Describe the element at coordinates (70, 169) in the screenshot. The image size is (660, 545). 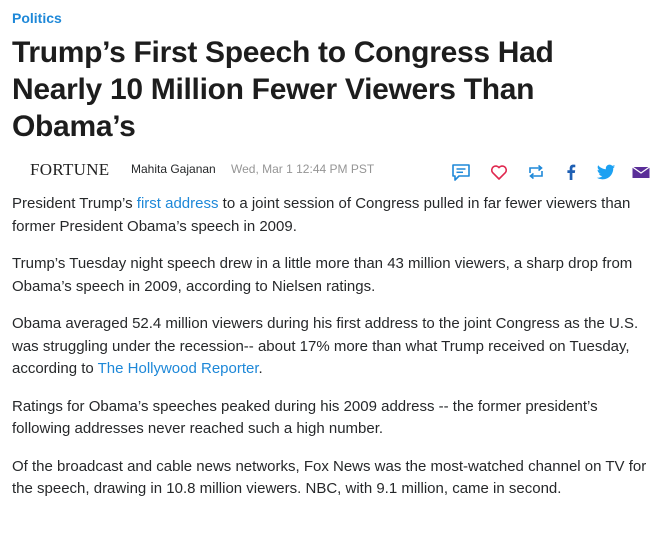
I see `publisher-logo: FORTUNE` at that location.